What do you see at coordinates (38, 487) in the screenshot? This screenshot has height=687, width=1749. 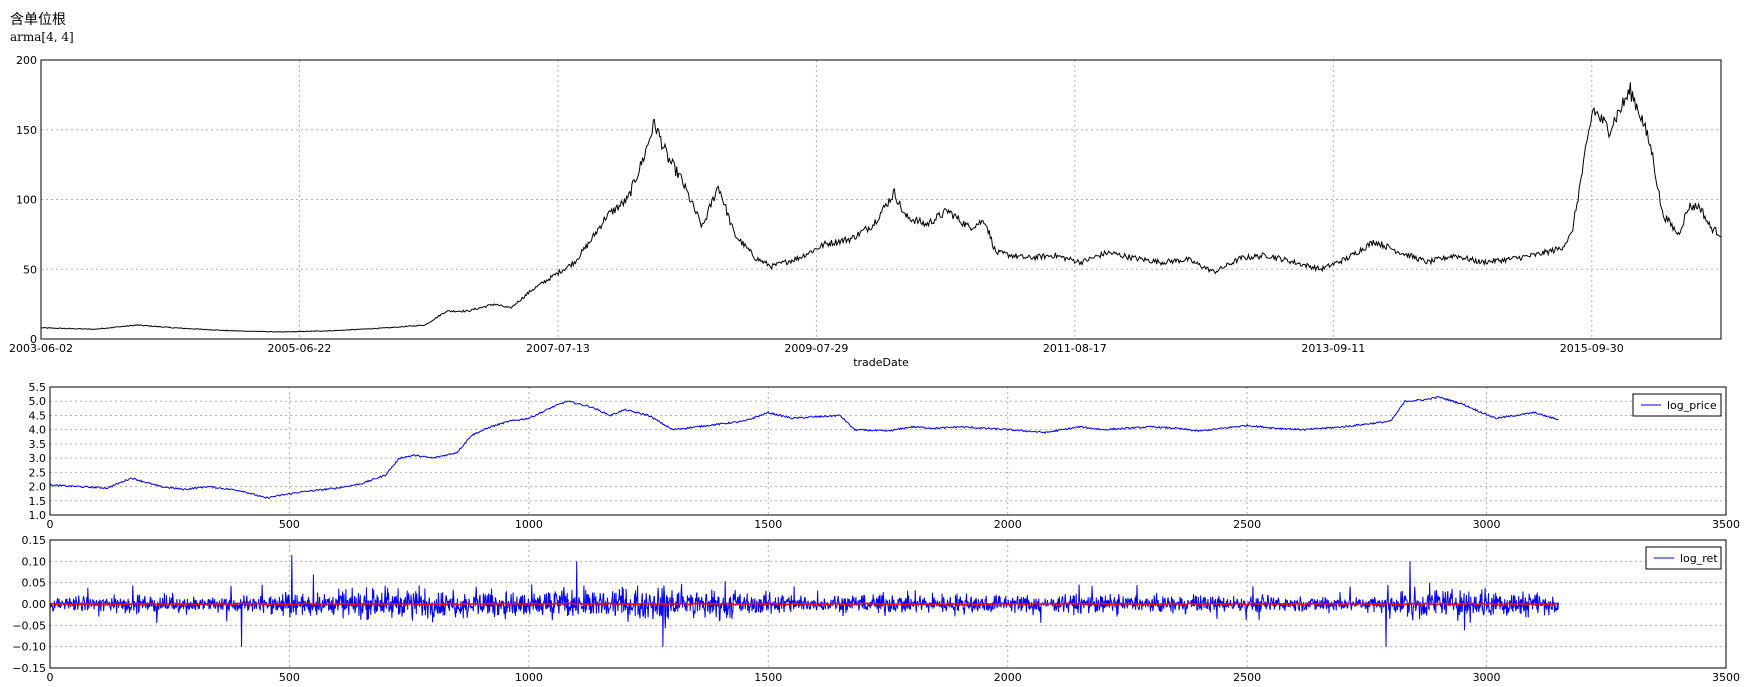 I see `y-tick-label: 2.0` at bounding box center [38, 487].